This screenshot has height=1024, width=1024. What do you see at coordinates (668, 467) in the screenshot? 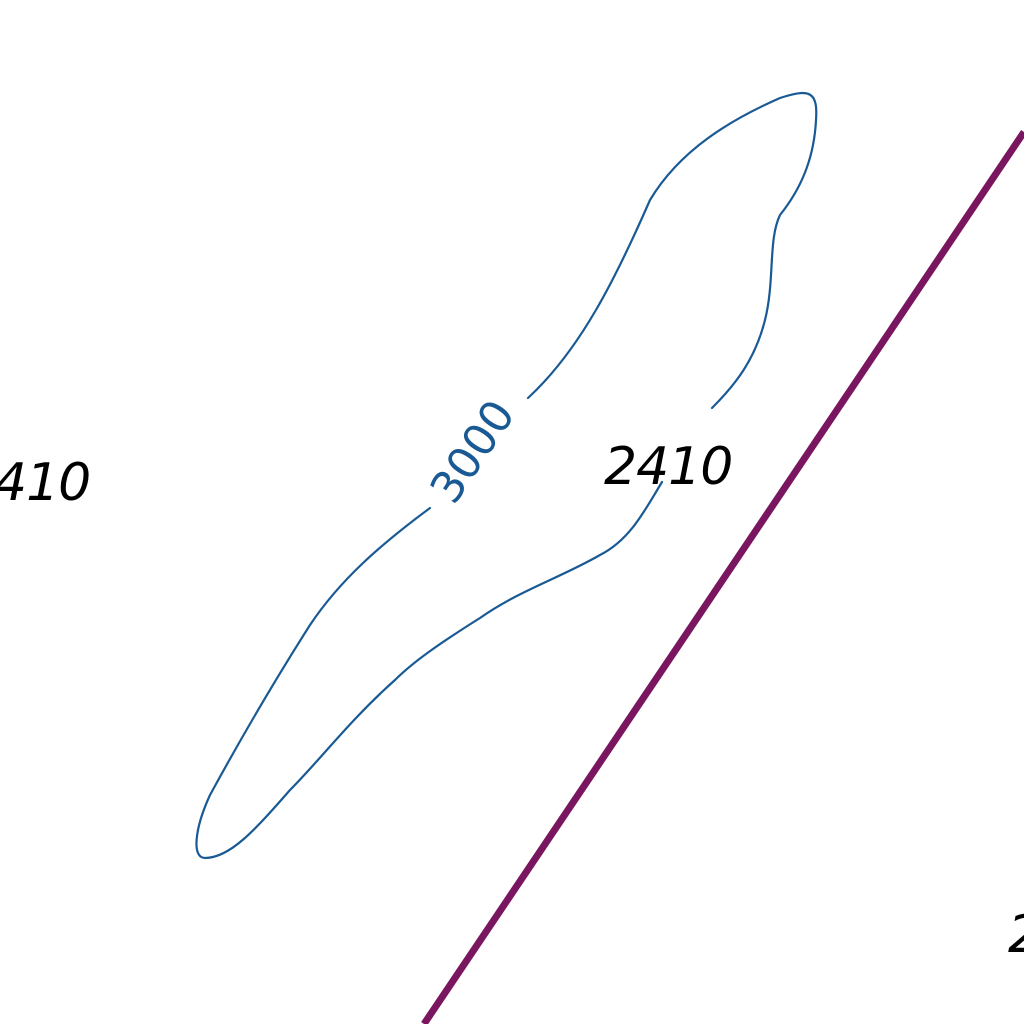
I see `spot-height-label: 2410` at bounding box center [668, 467].